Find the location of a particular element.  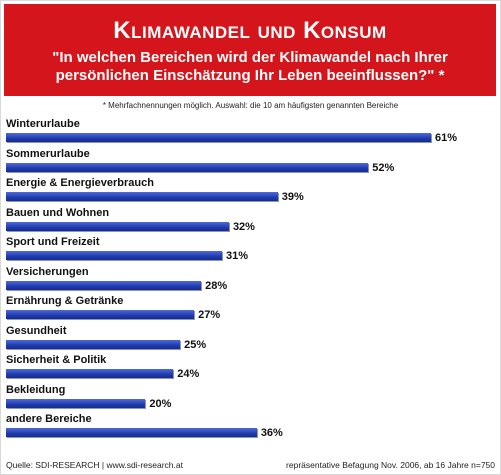

category-label: andere Bereiche is located at coordinates (49, 419).